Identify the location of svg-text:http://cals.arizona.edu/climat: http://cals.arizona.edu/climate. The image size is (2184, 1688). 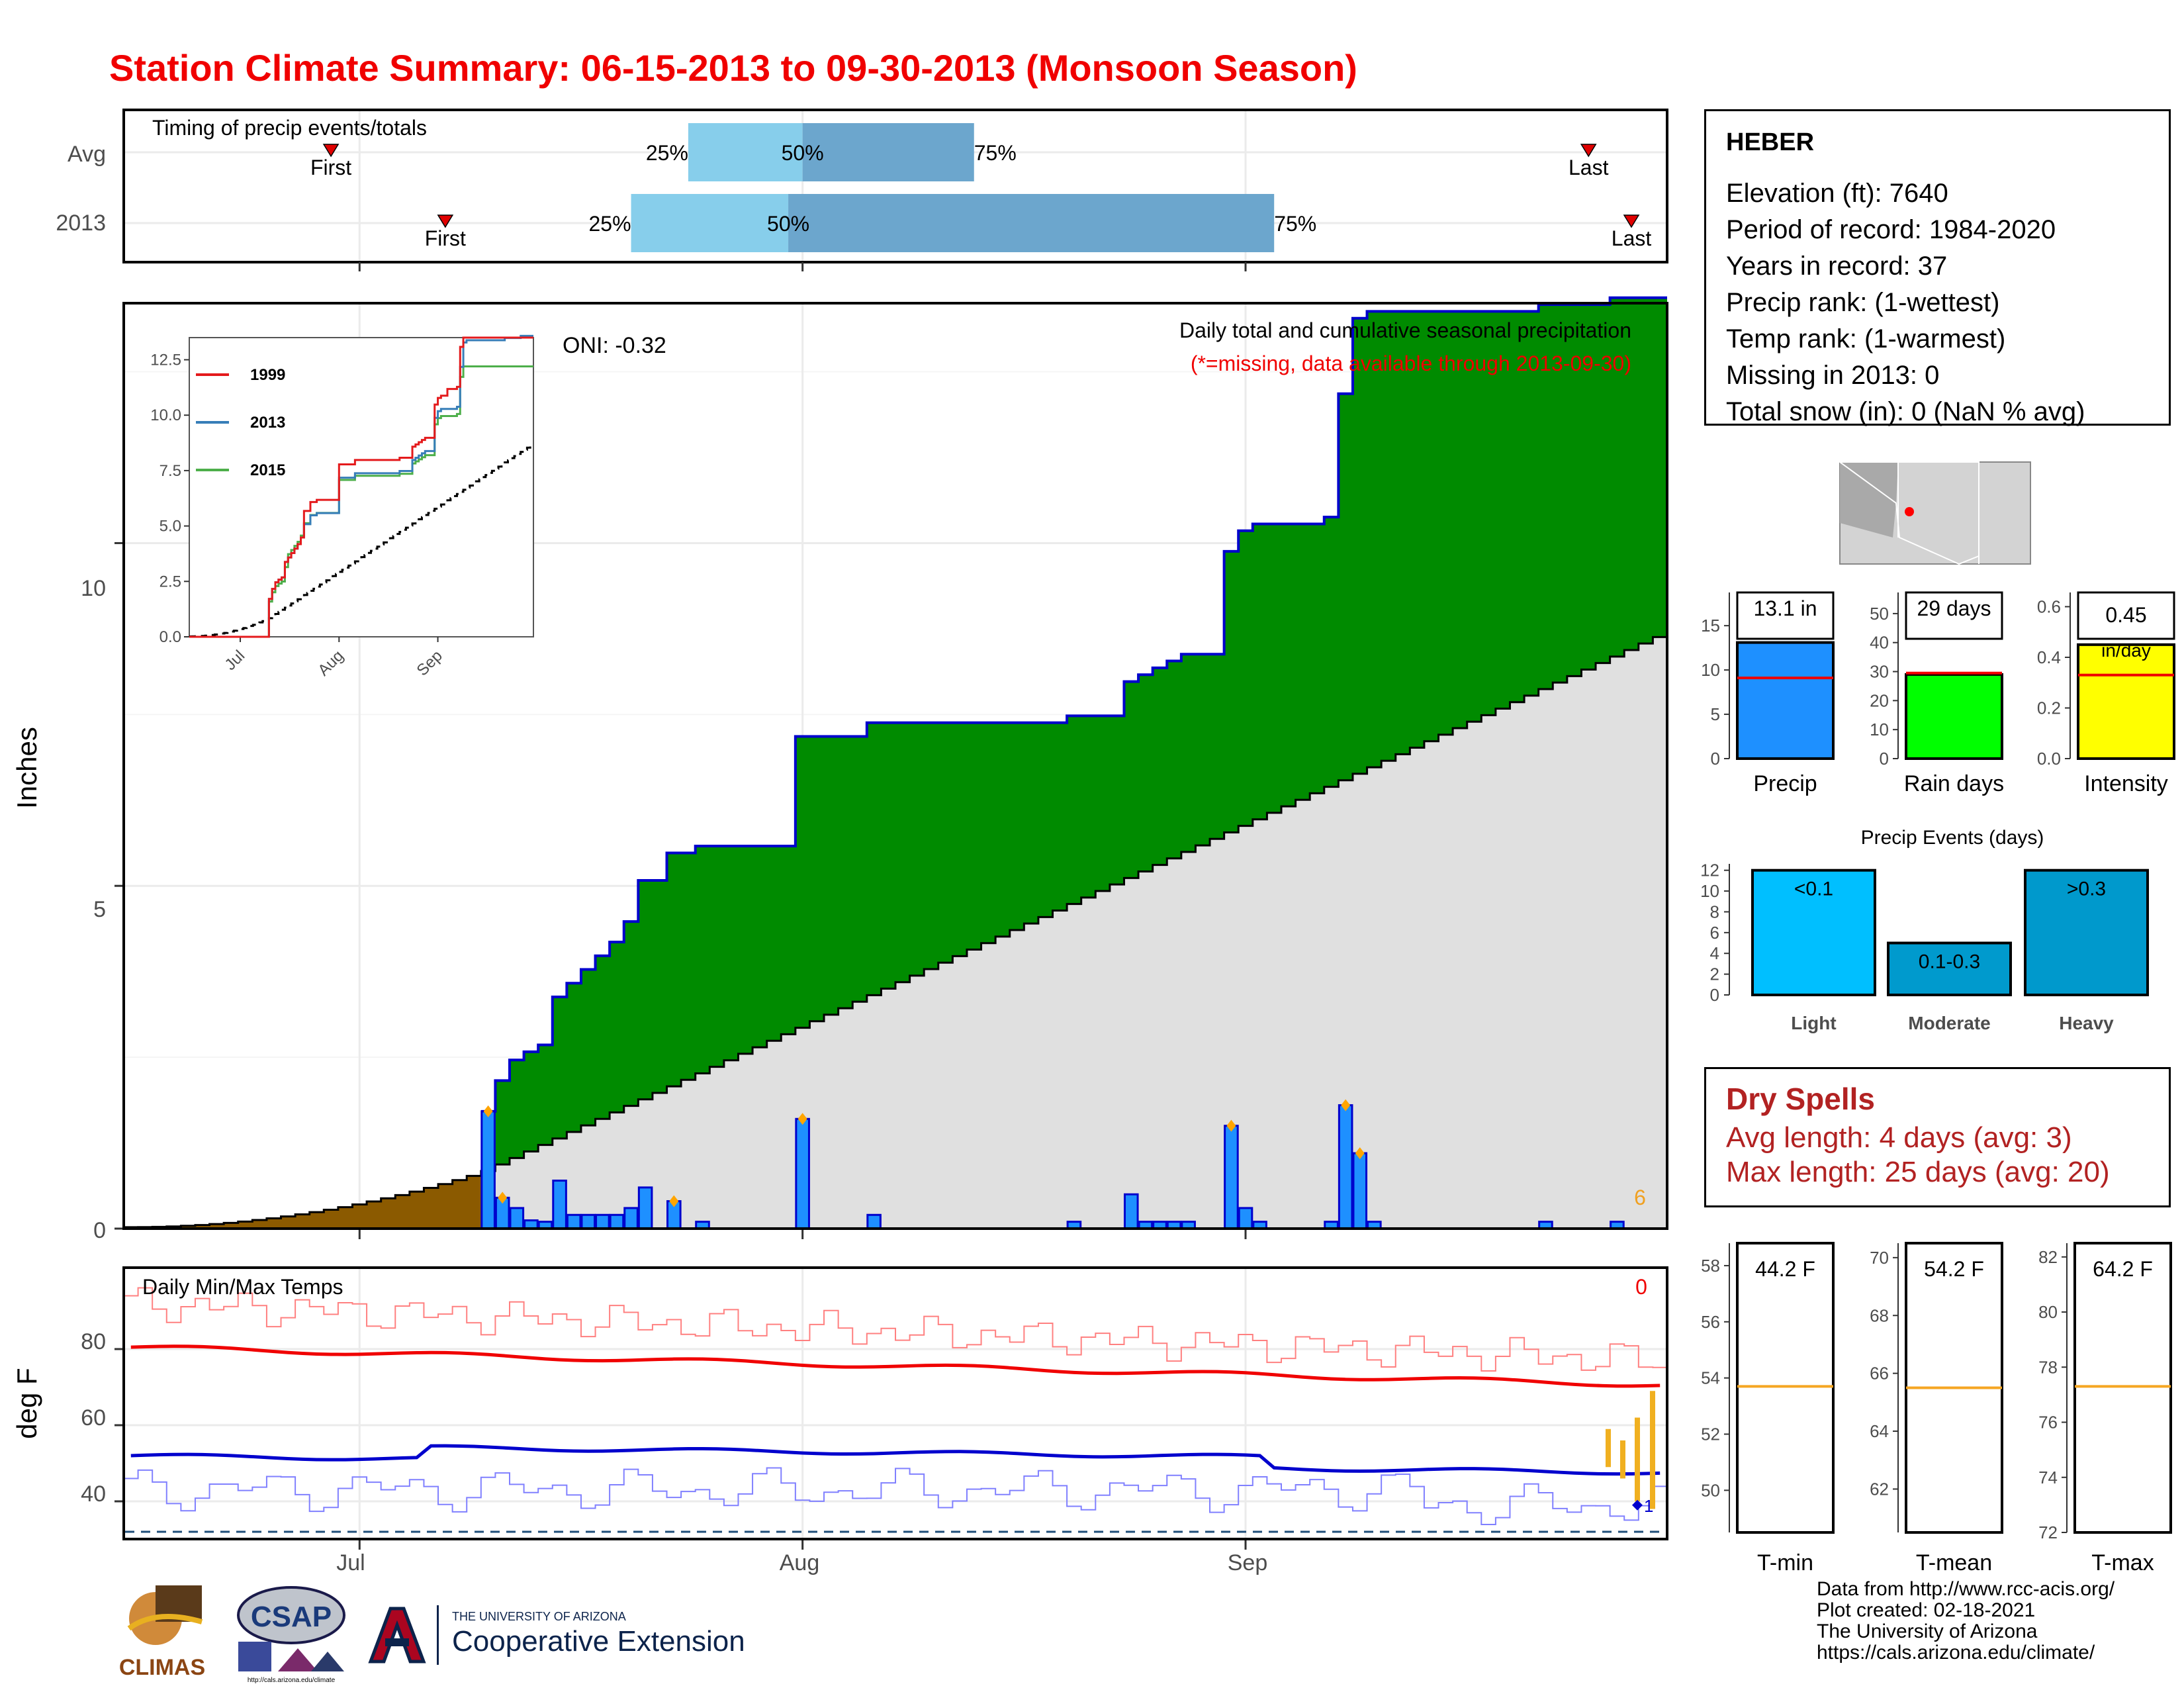
(292, 1680).